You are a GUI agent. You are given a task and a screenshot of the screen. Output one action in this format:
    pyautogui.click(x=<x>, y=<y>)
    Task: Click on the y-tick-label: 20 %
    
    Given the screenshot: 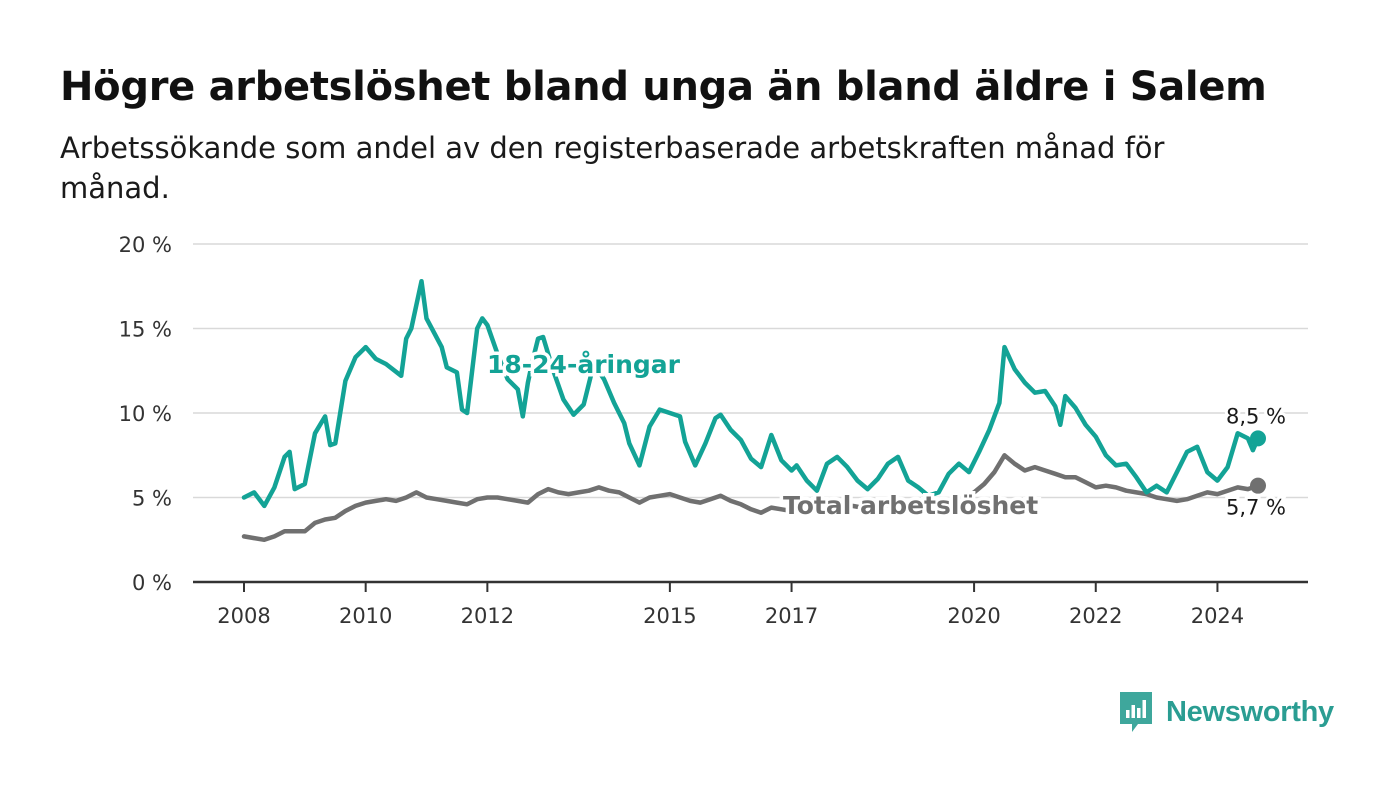 What is the action you would take?
    pyautogui.click(x=145, y=245)
    